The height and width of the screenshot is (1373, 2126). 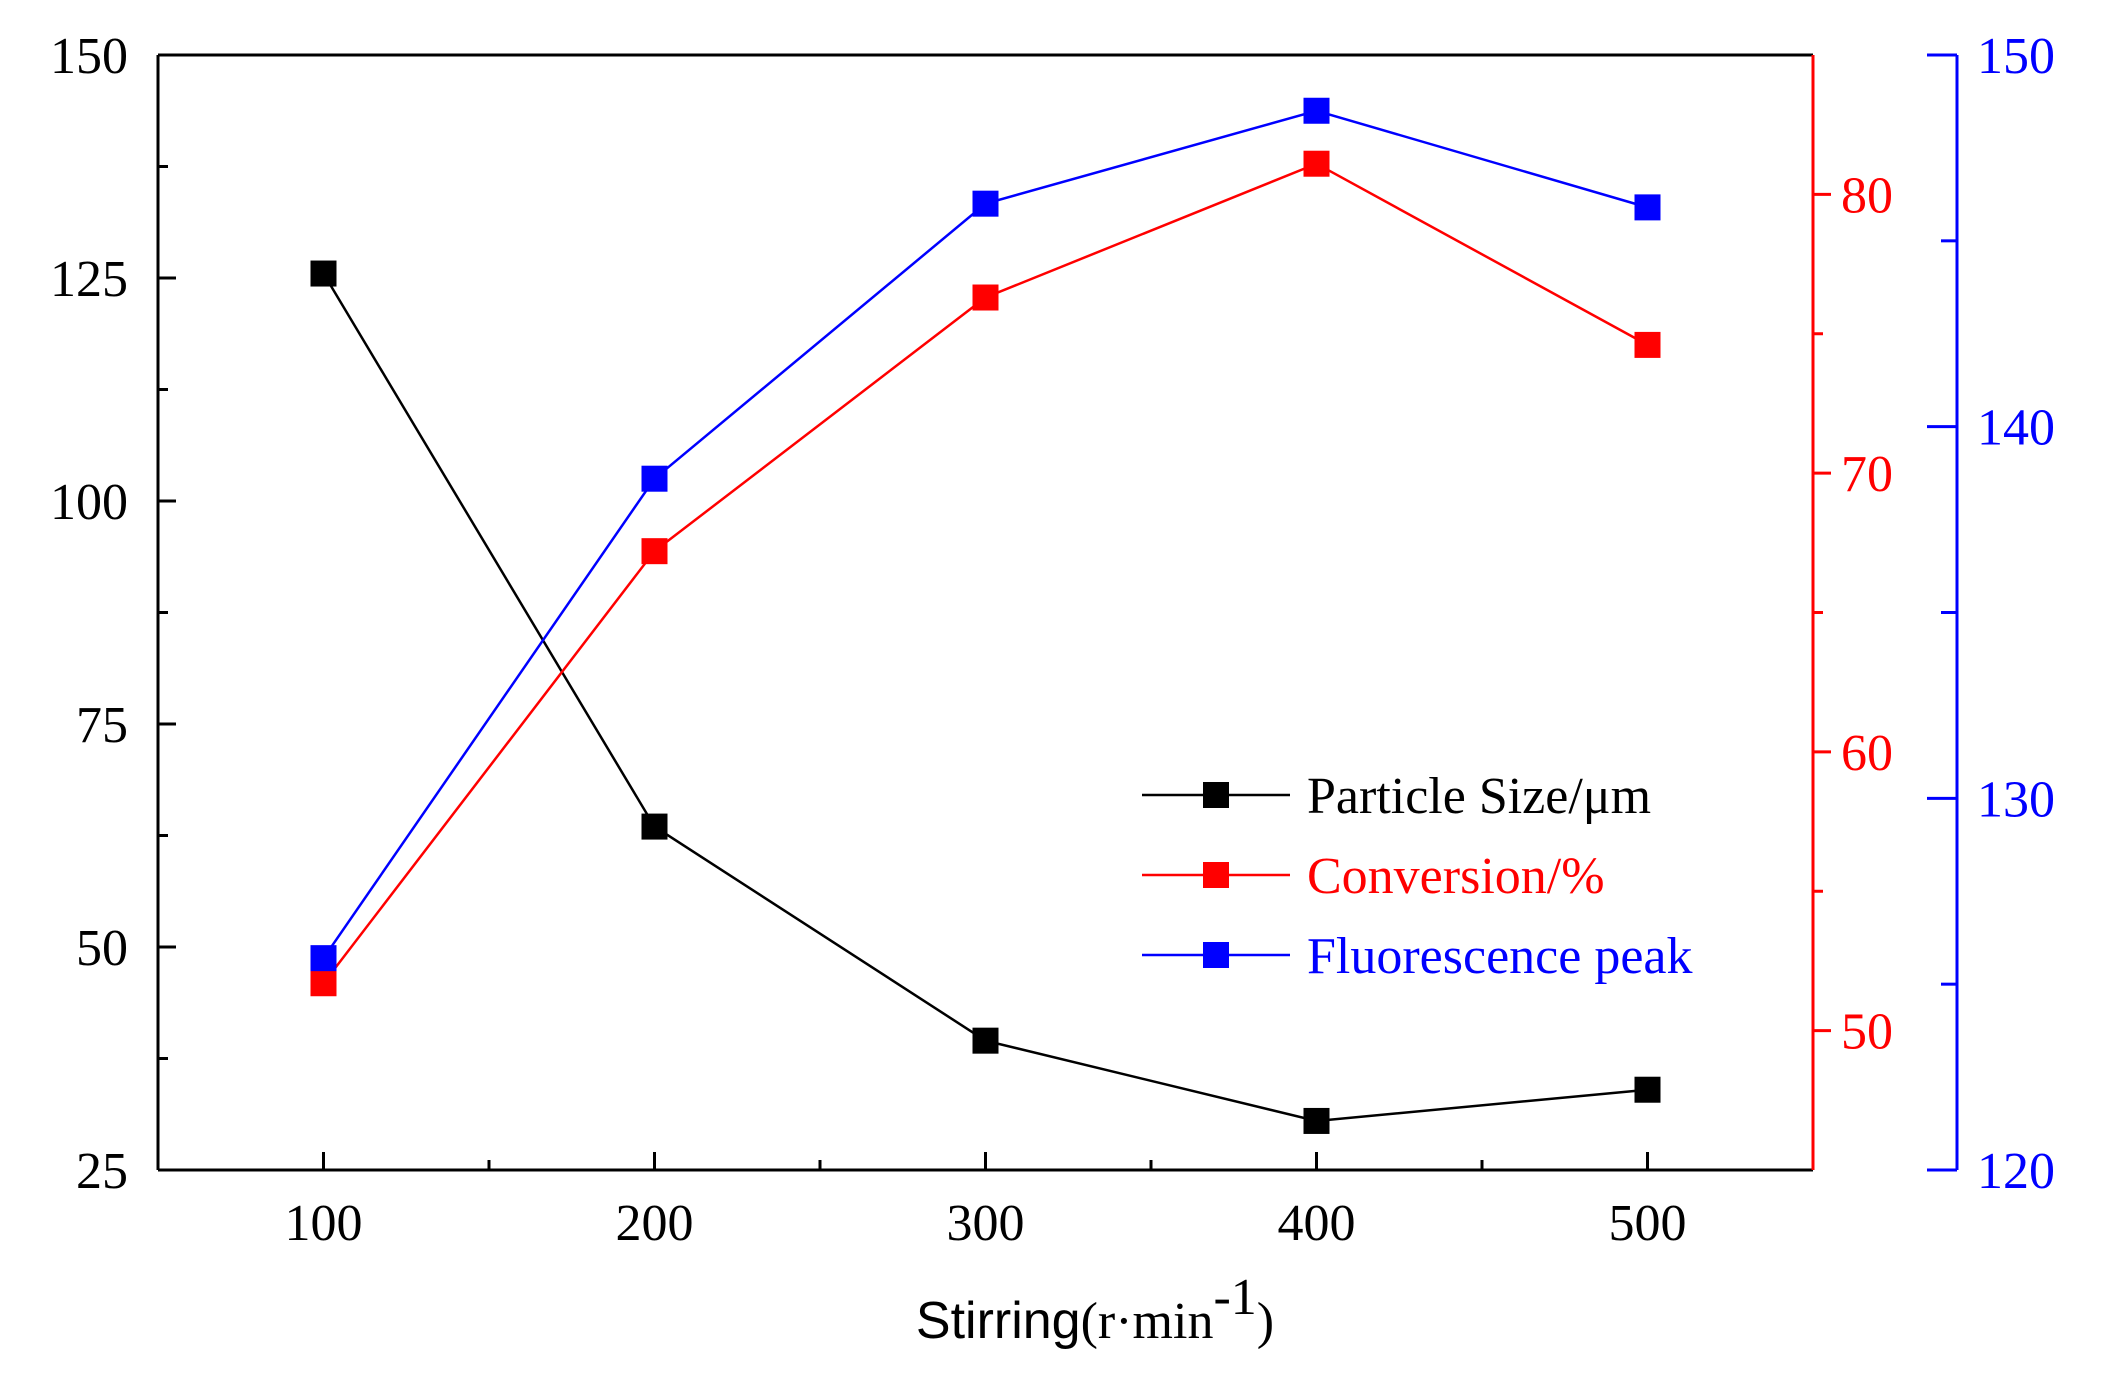 I want to click on left-y-tick-label: 75, so click(x=102, y=725).